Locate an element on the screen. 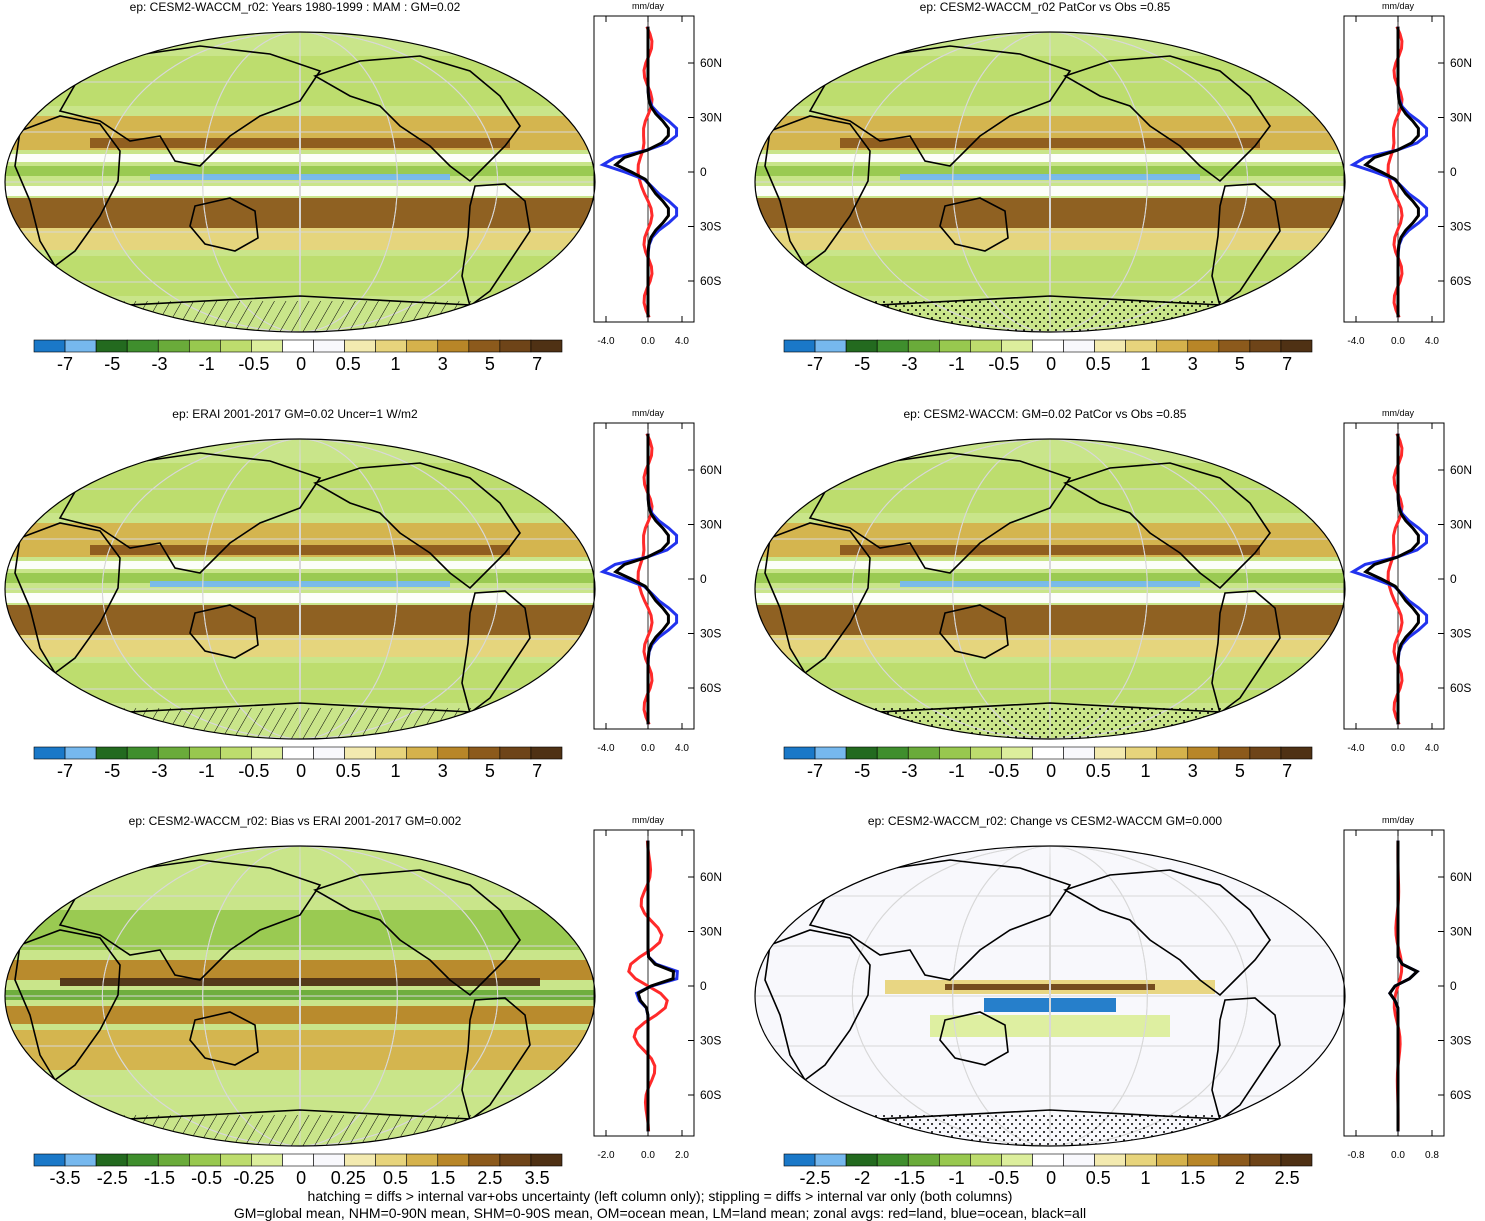  colorbar-label: 5 is located at coordinates (1239, 364).